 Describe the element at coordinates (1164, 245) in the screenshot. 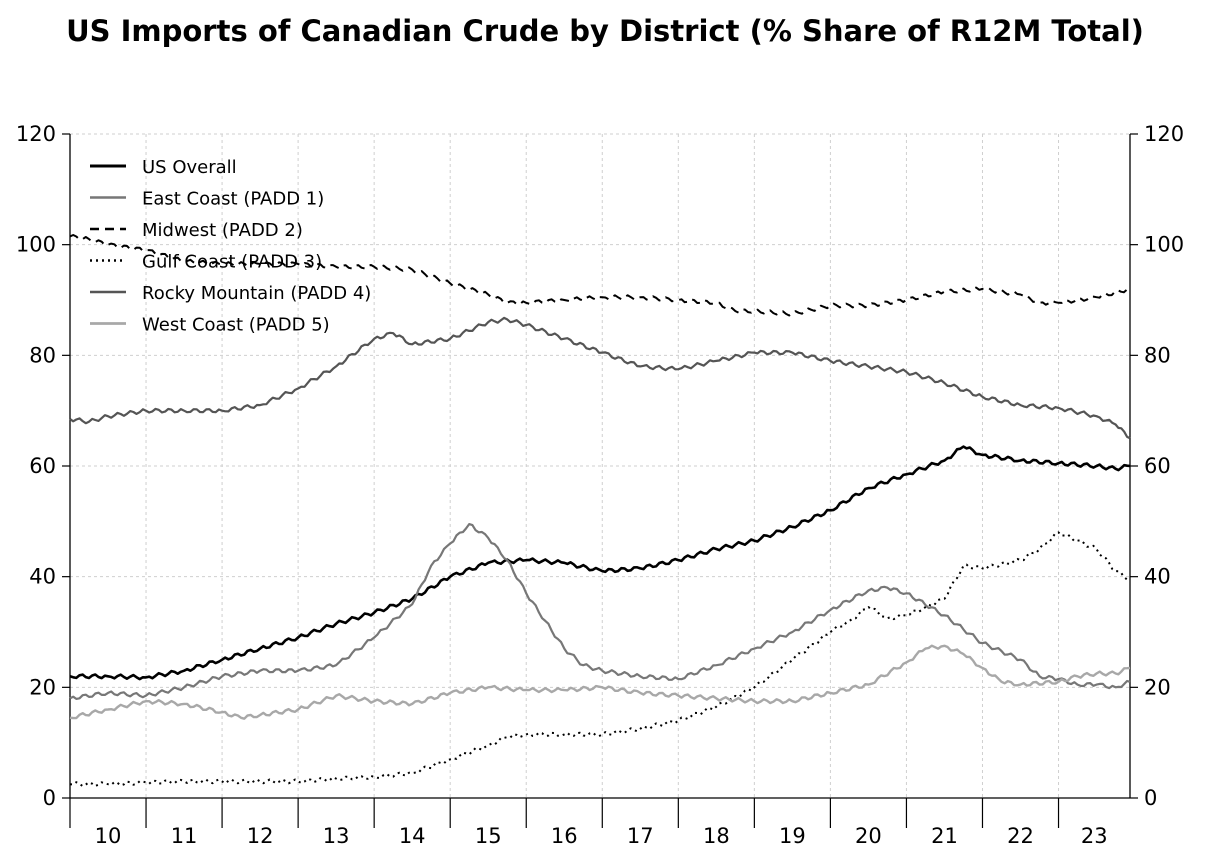

I see `y-tick-label-right: 100` at that location.